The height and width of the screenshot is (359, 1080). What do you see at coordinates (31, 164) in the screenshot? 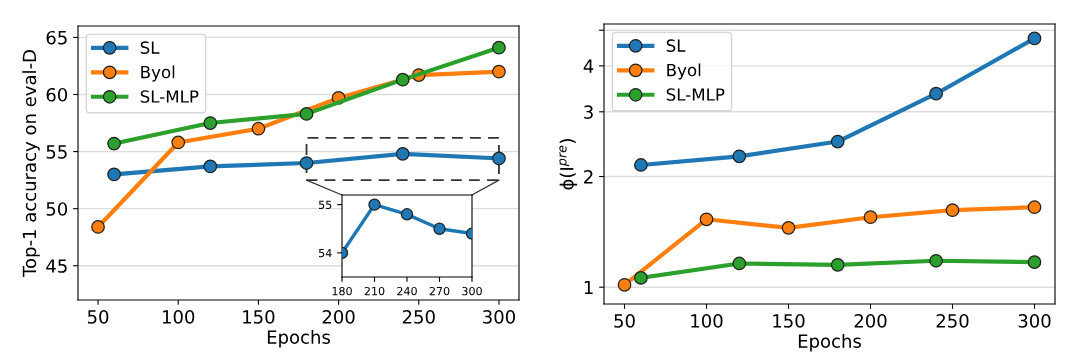
I see `y-axis-title: Top-1 accuracy on eval-D` at bounding box center [31, 164].